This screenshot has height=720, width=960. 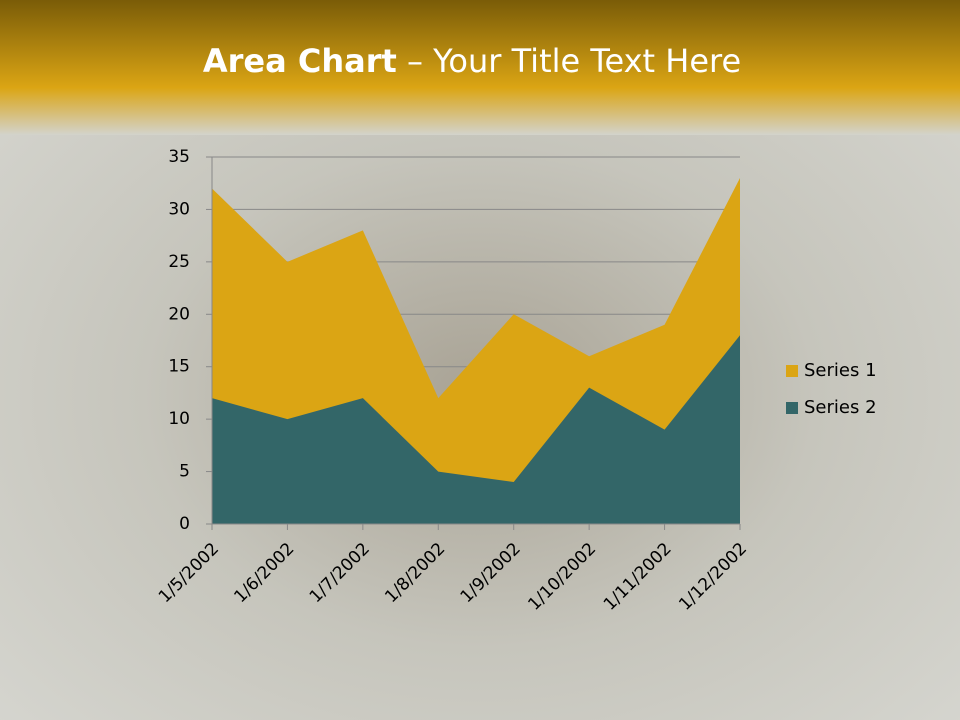 I want to click on y-tick-label: 0, so click(x=184, y=524).